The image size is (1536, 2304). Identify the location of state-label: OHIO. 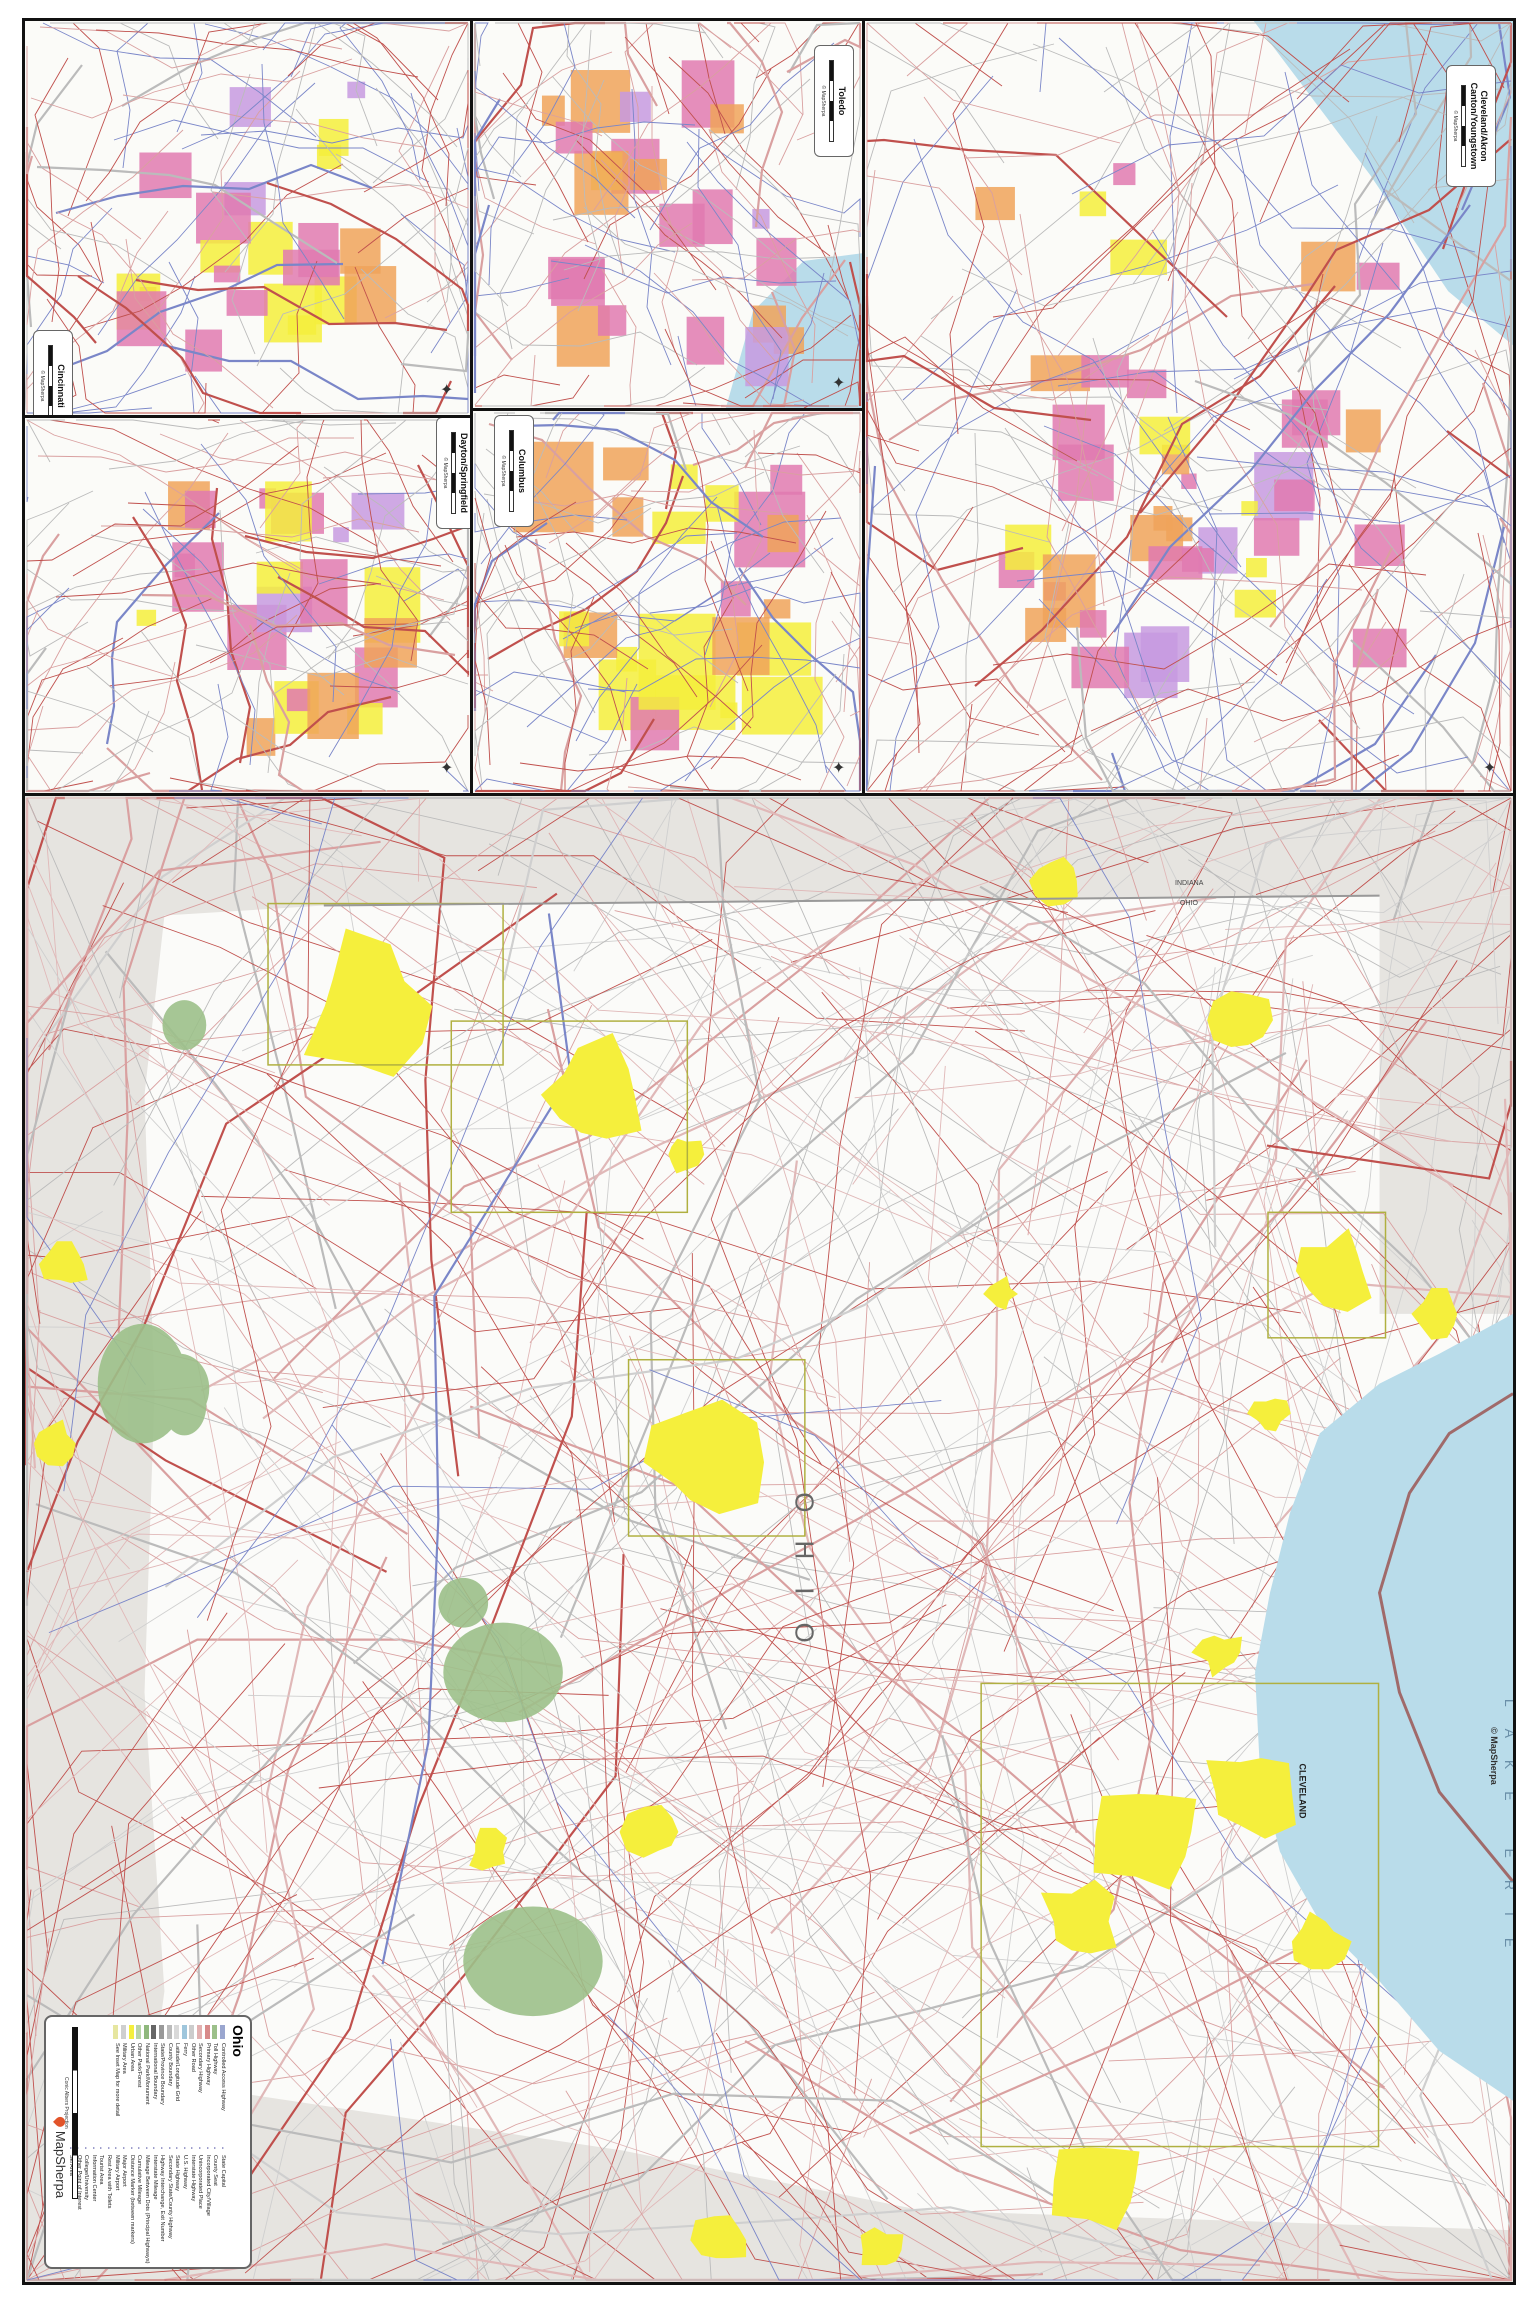
(804, 1581).